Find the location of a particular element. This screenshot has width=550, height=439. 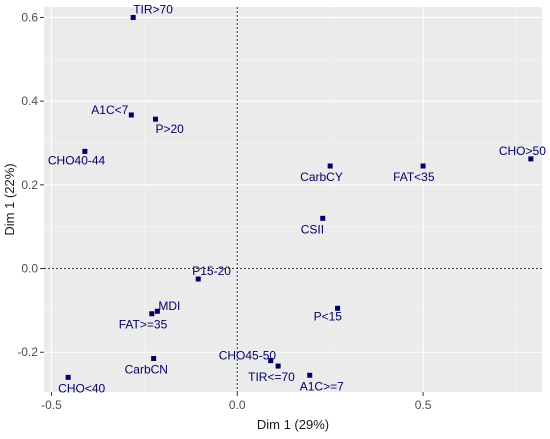

x-axis-title: Dim 1 (29%) is located at coordinates (293, 424).